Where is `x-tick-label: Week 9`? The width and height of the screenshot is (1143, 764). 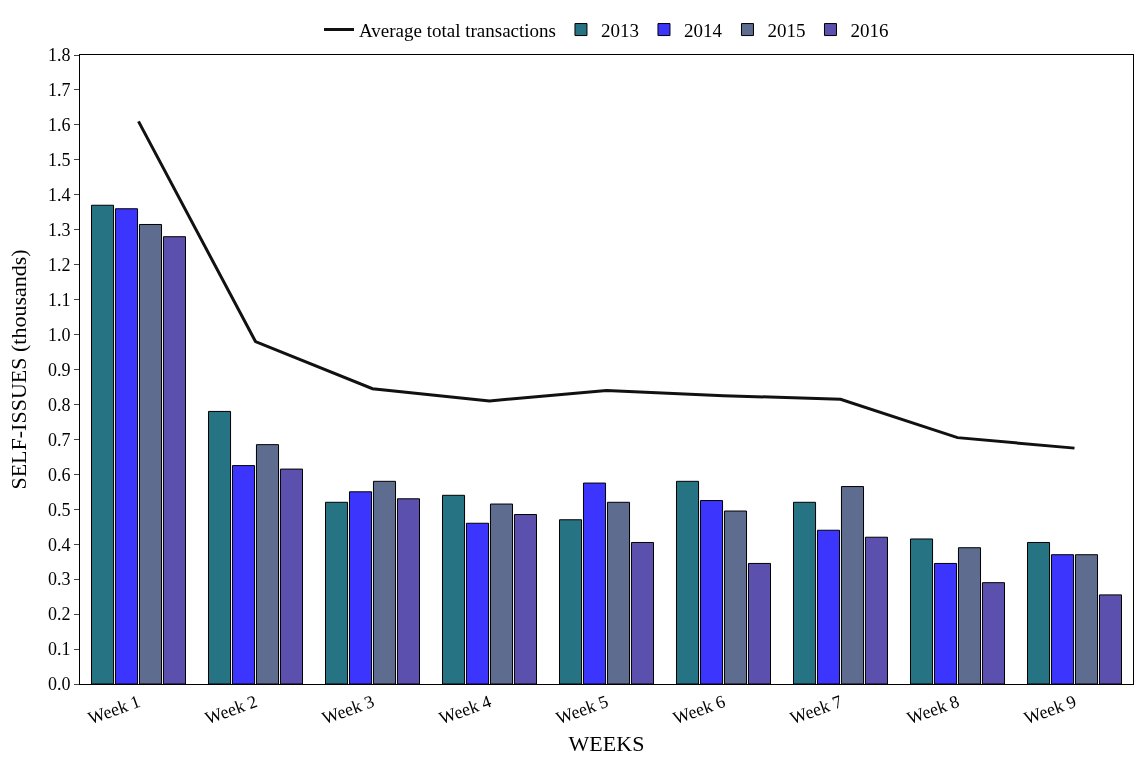 x-tick-label: Week 9 is located at coordinates (1050, 710).